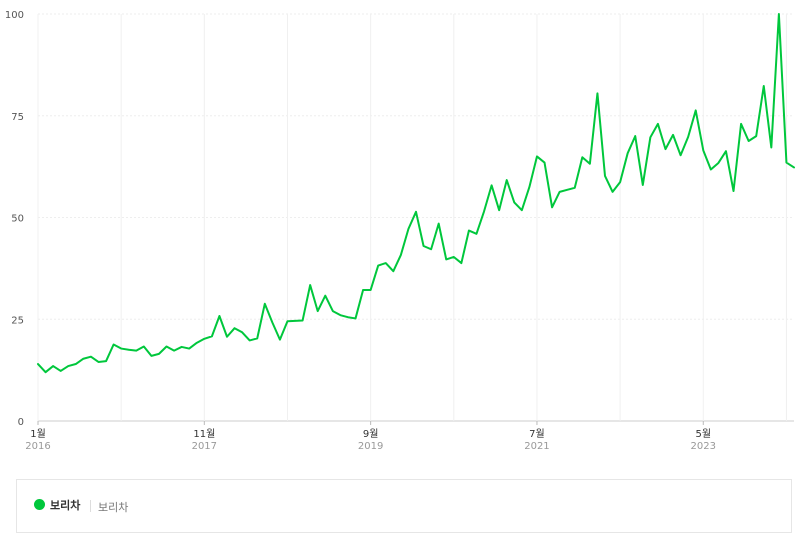 Image resolution: width=800 pixels, height=542 pixels. What do you see at coordinates (65, 505) in the screenshot?
I see `legend-series-name: 보리차` at bounding box center [65, 505].